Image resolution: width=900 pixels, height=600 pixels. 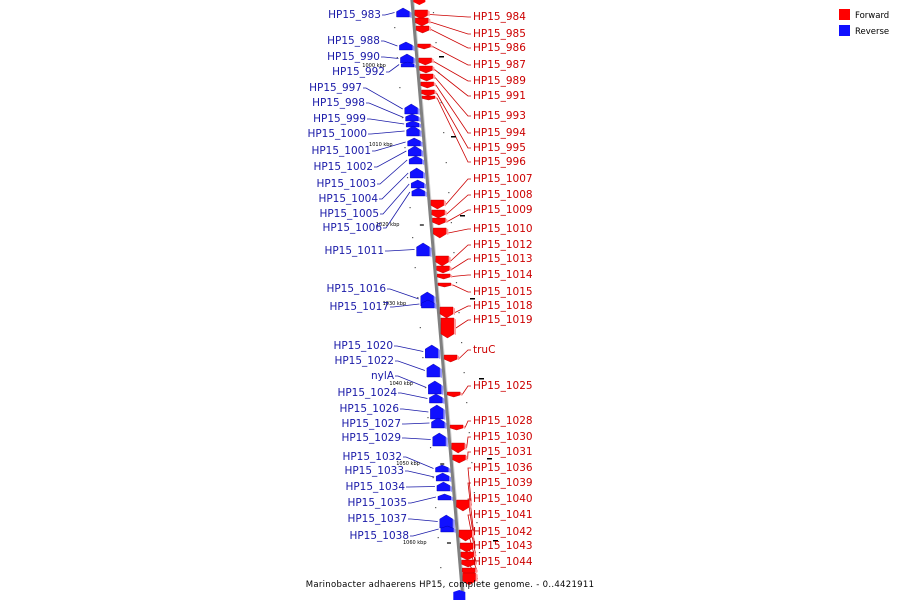 I want to click on forward-gene-label: HP15_995, so click(x=499, y=148).